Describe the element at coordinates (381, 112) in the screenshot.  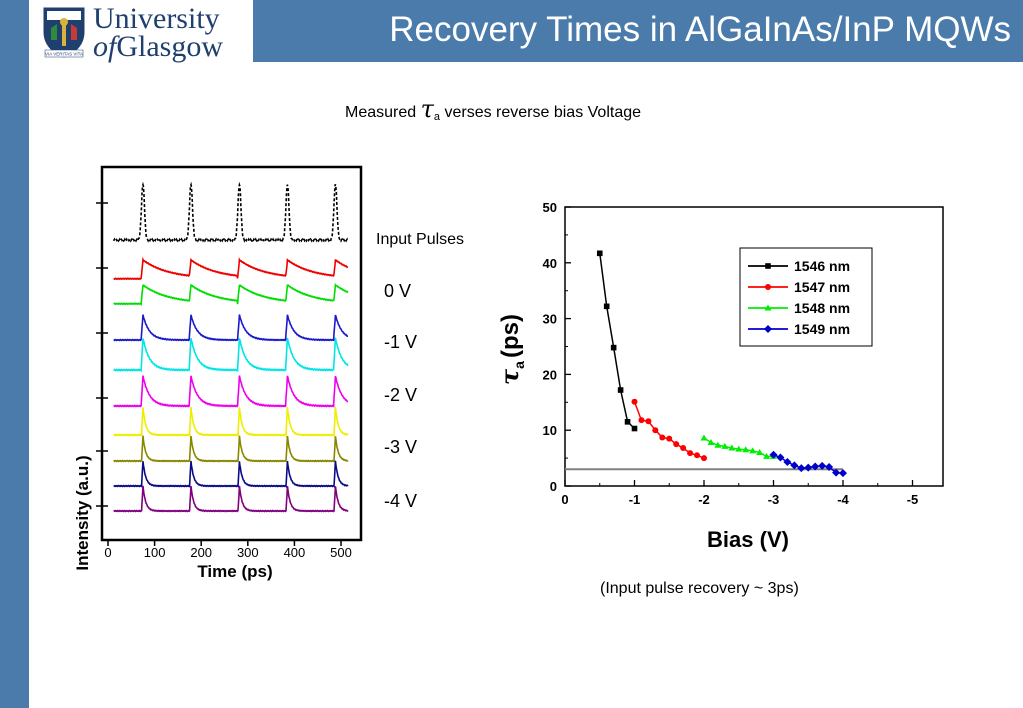
I see `subtitle-prefix: Measured` at that location.